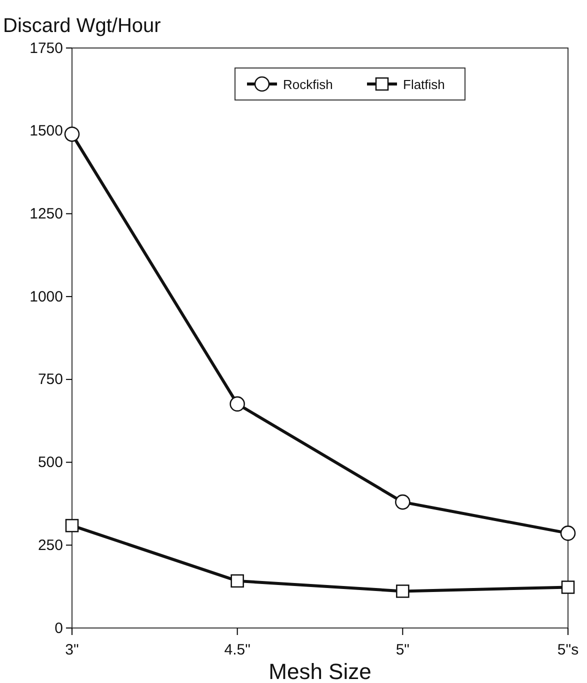 The height and width of the screenshot is (683, 587). Describe the element at coordinates (46, 297) in the screenshot. I see `y-tick-label: 1000` at that location.